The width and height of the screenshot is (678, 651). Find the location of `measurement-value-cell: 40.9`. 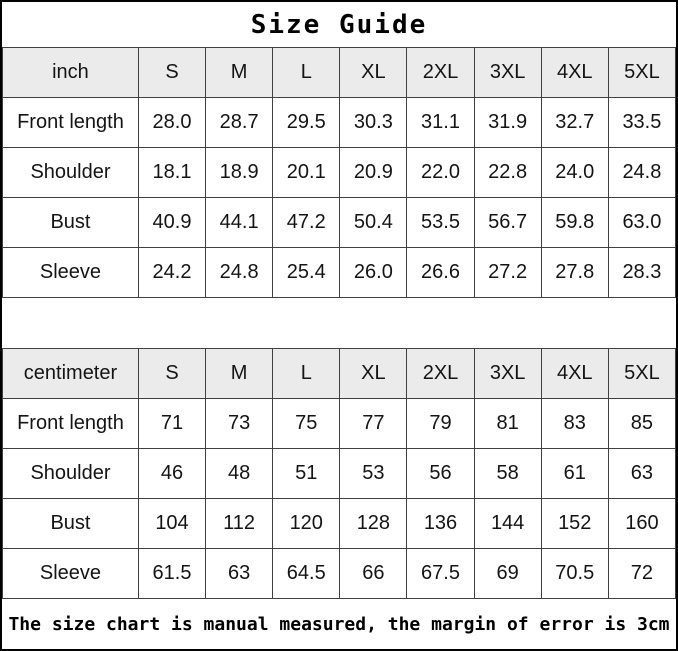

measurement-value-cell: 40.9 is located at coordinates (172, 222).